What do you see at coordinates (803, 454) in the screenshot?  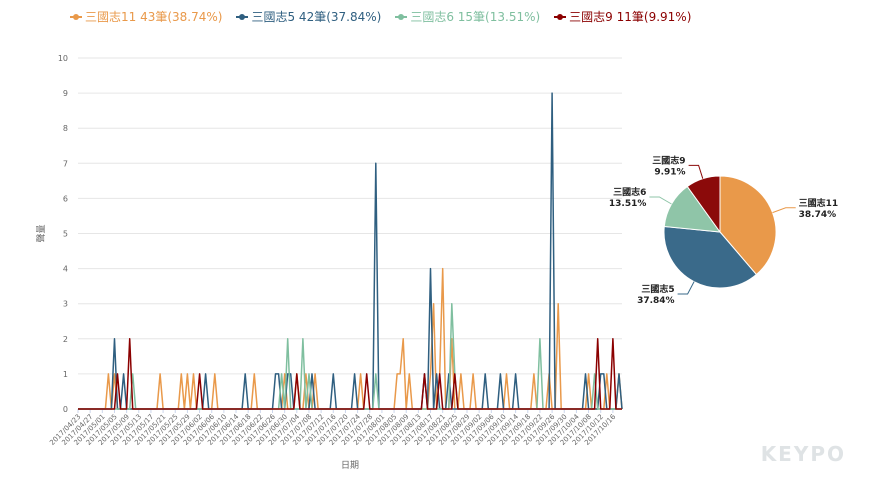 I see `keypo-logo: KEYPO` at bounding box center [803, 454].